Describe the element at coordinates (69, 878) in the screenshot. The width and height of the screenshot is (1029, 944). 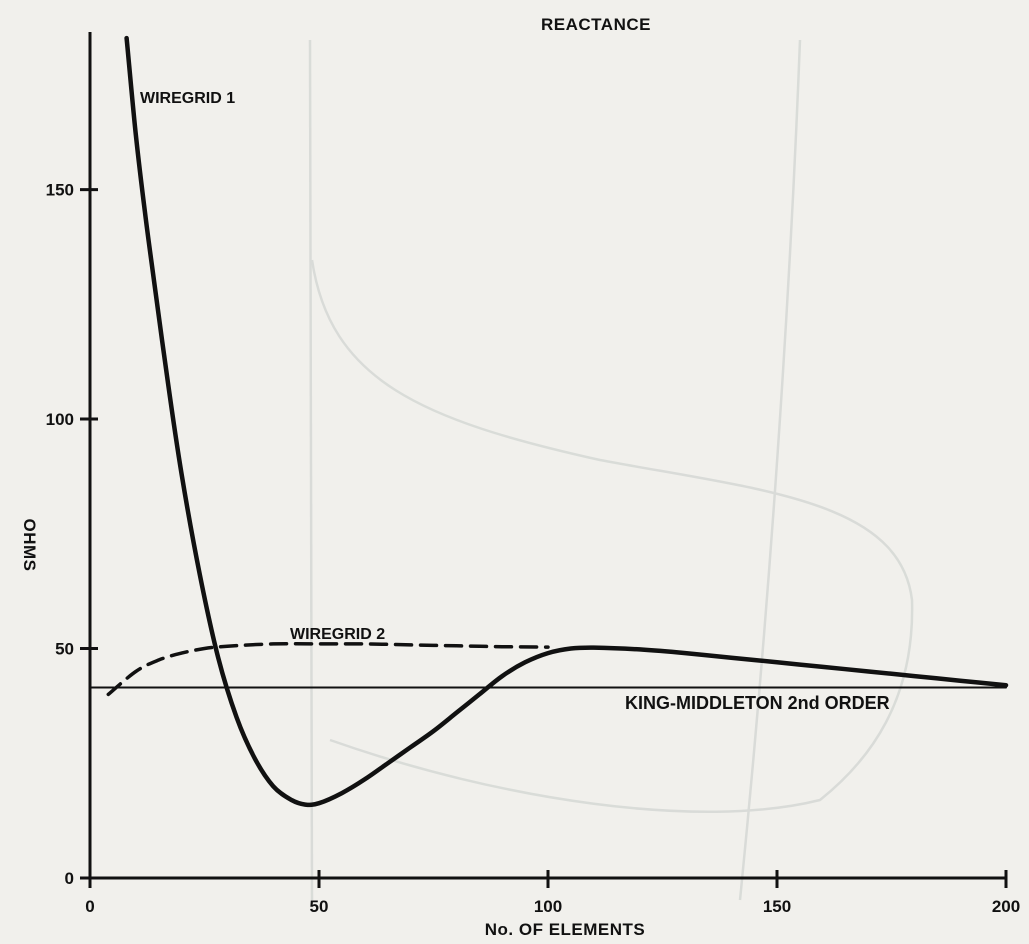
I see `y-tick-label: 0` at that location.